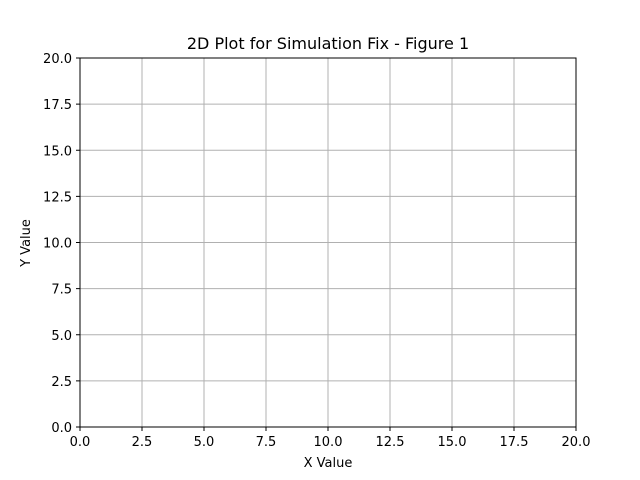  Describe the element at coordinates (57, 197) in the screenshot. I see `y-tick-label: 12.5` at that location.